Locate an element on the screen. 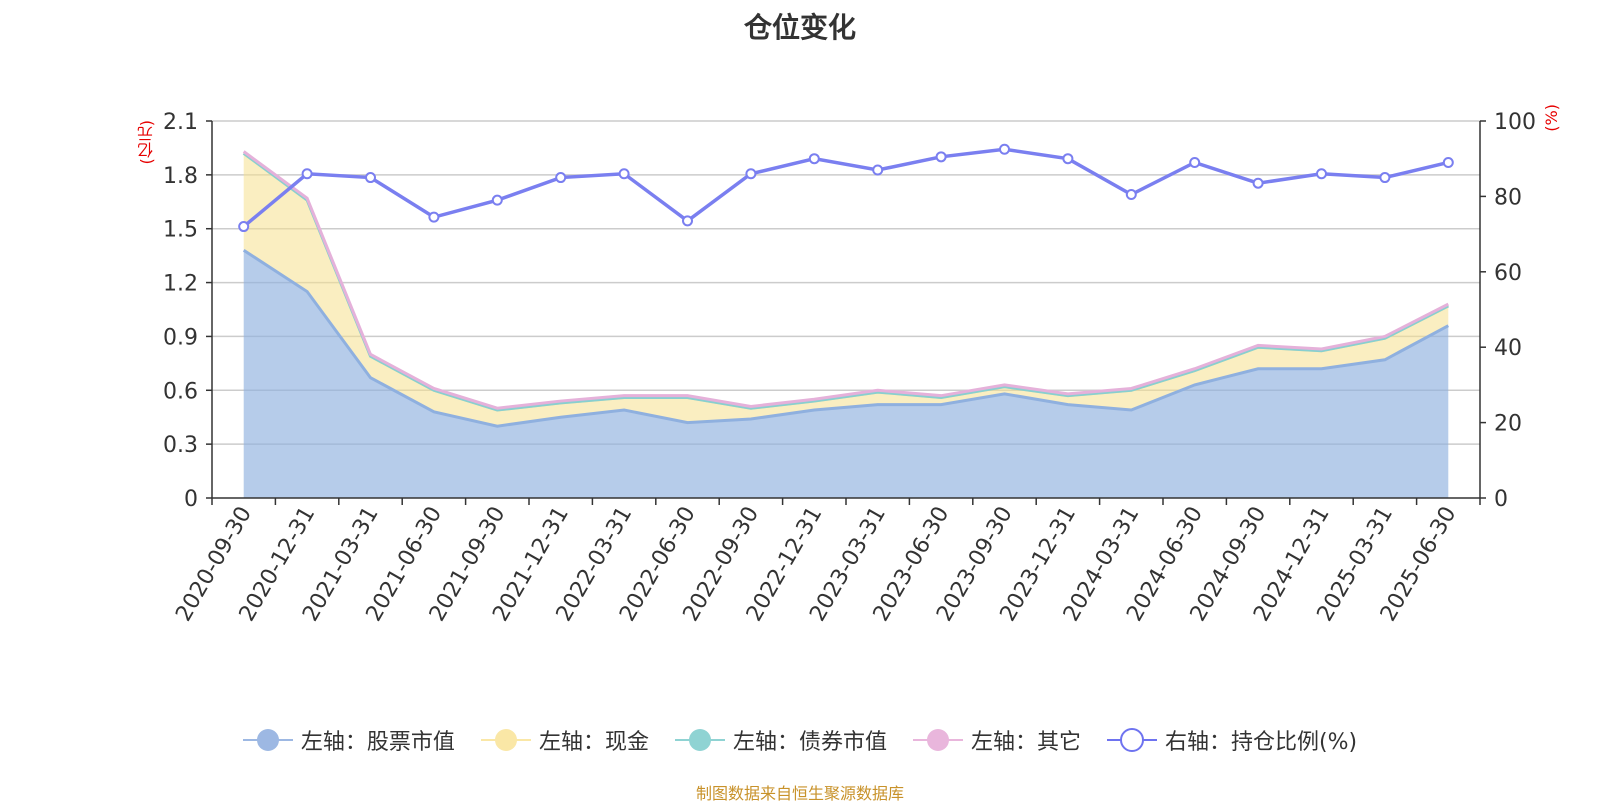 Image resolution: width=1600 pixels, height=804 pixels. left-tick-label: 2.1 is located at coordinates (180, 122).